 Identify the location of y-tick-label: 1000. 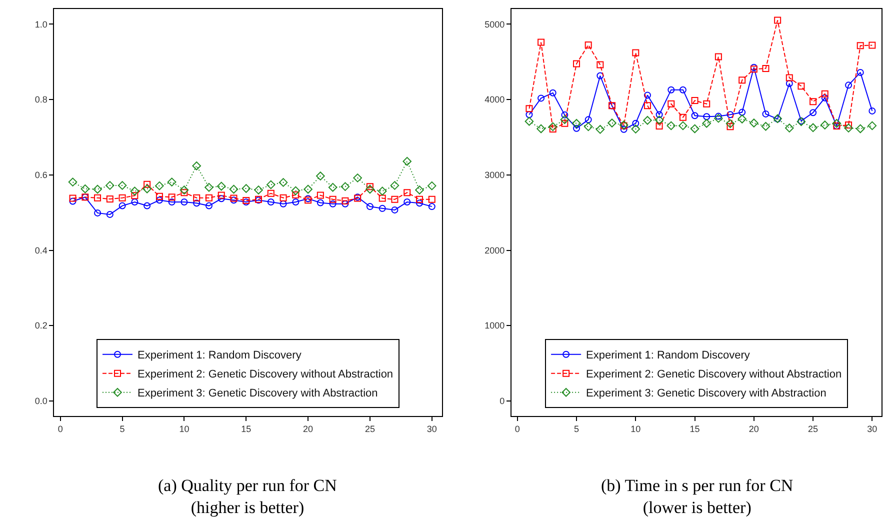
(494, 325).